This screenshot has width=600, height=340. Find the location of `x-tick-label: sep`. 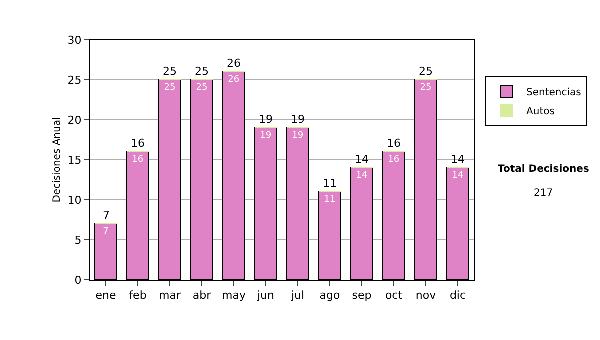

x-tick-label: sep is located at coordinates (362, 295).